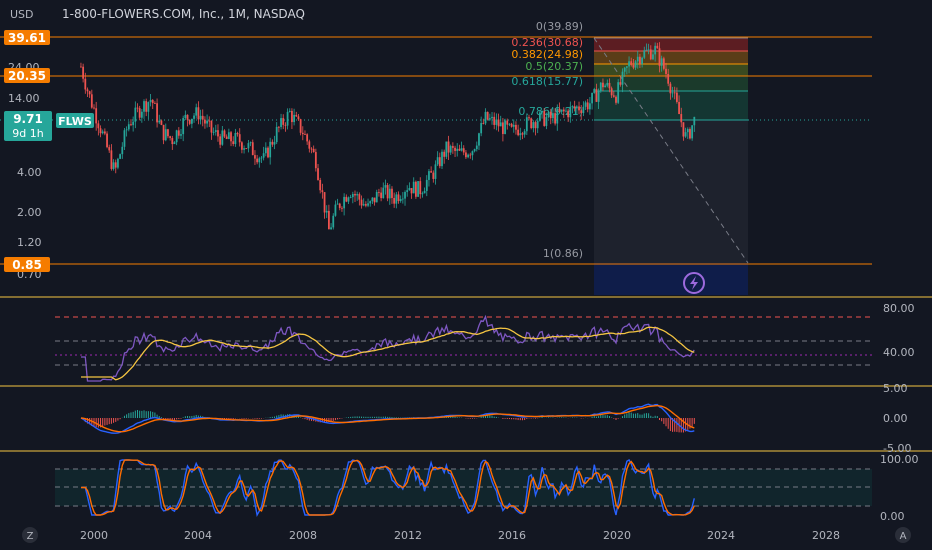 The image size is (932, 550). I want to click on macd-tick-neg5: -5.00, so click(897, 448).